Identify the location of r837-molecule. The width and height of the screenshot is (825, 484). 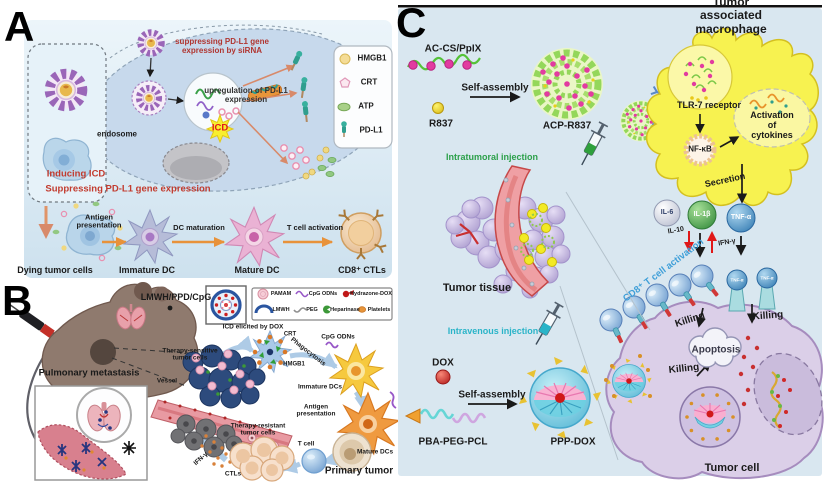
(438, 108).